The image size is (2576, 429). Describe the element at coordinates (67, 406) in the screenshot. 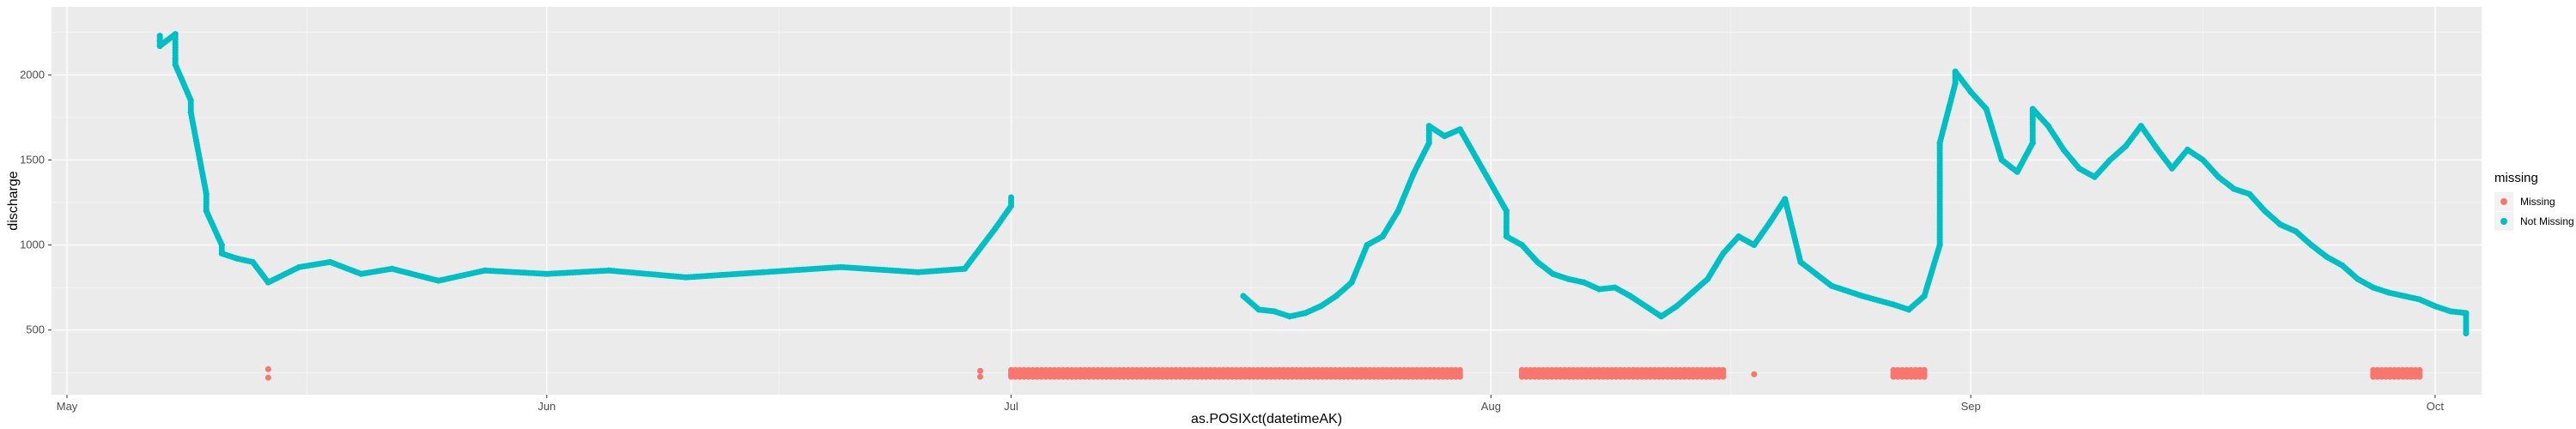

I see `x-tick-label: May` at that location.